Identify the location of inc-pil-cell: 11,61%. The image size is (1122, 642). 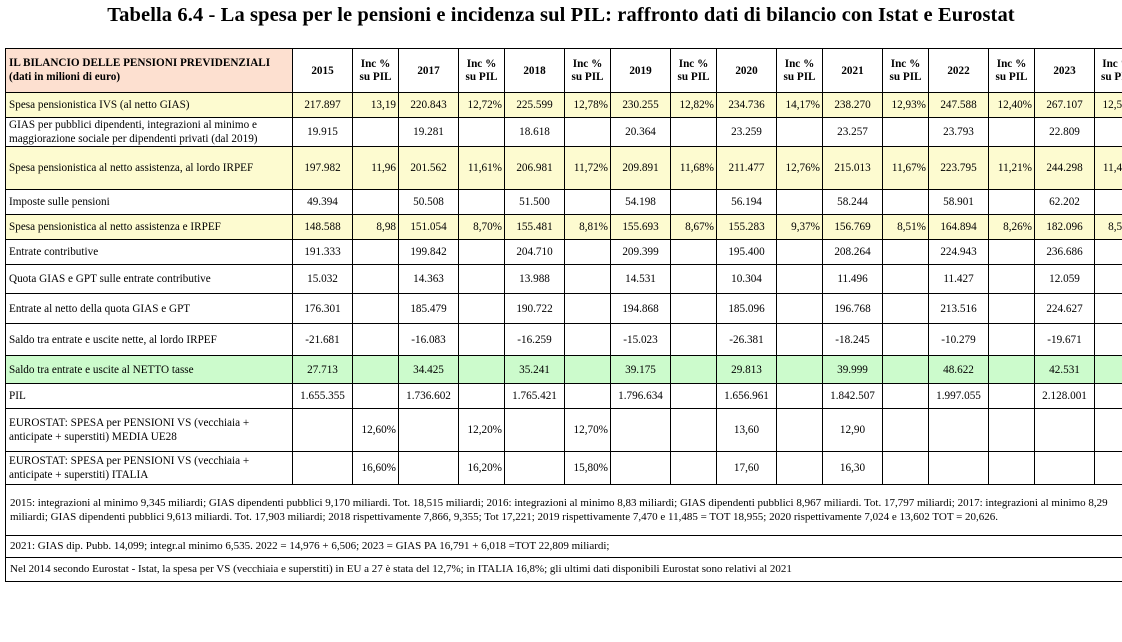
(481, 168).